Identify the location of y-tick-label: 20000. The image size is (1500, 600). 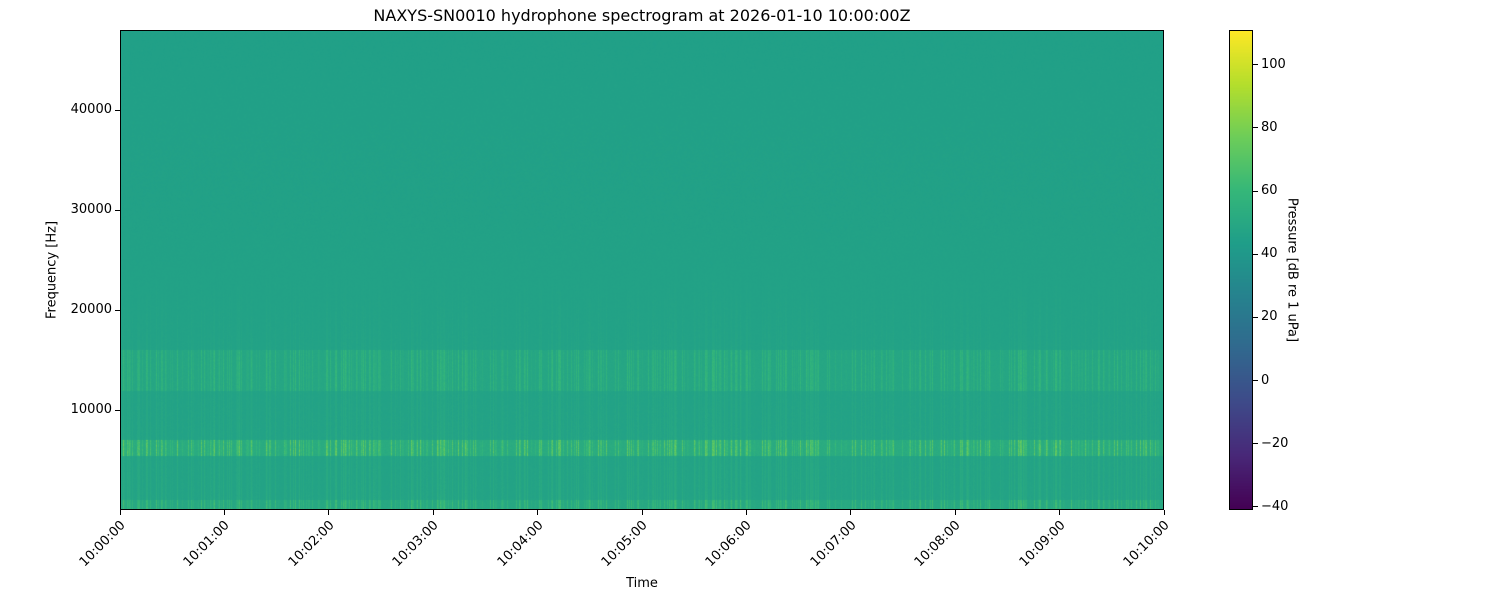
(91, 309).